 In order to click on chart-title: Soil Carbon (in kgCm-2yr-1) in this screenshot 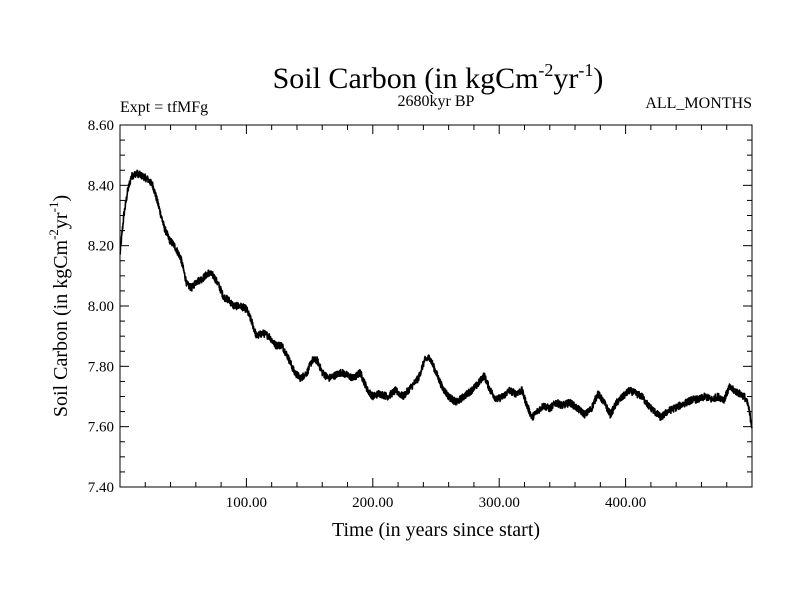, I will do `click(438, 77)`.